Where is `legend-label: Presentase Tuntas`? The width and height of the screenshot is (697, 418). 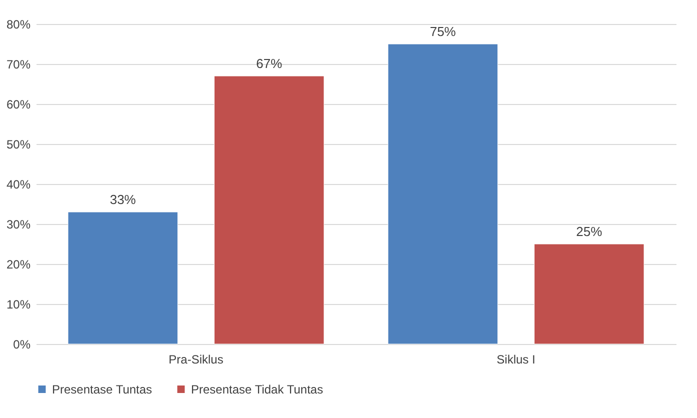
legend-label: Presentase Tuntas is located at coordinates (102, 389).